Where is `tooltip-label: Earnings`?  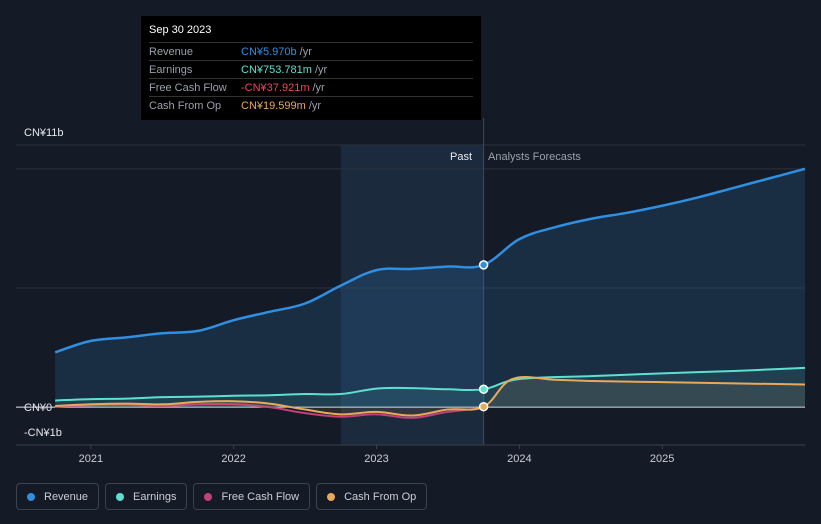 tooltip-label: Earnings is located at coordinates (171, 69).